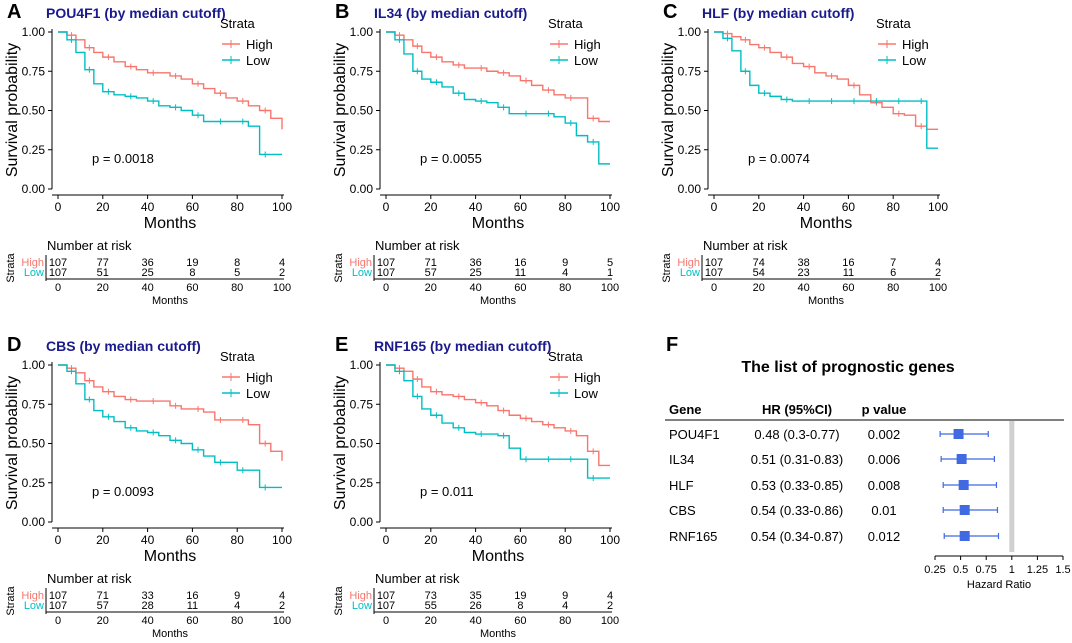 The image size is (1072, 643). I want to click on risk-count: 19, so click(192, 263).